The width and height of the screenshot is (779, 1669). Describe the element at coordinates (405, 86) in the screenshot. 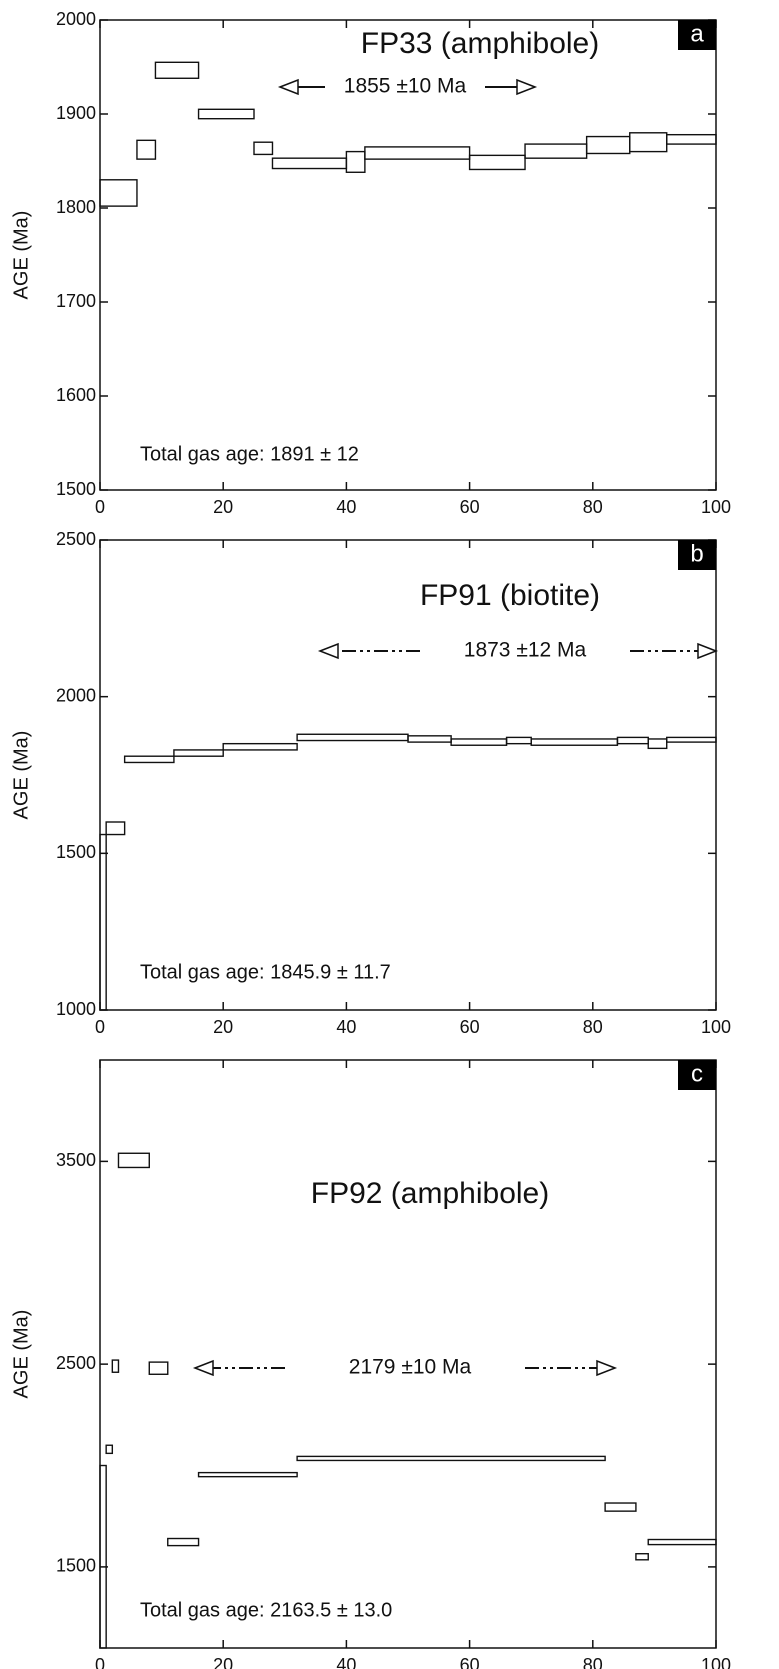

I see `plateau-age: 1855 ±10 Ma` at that location.